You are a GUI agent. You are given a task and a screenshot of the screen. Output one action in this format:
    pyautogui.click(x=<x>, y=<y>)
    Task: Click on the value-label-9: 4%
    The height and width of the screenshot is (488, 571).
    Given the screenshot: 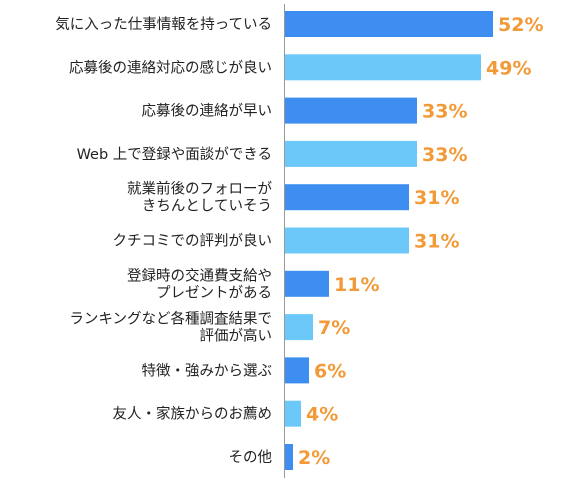 What is the action you would take?
    pyautogui.click(x=322, y=415)
    